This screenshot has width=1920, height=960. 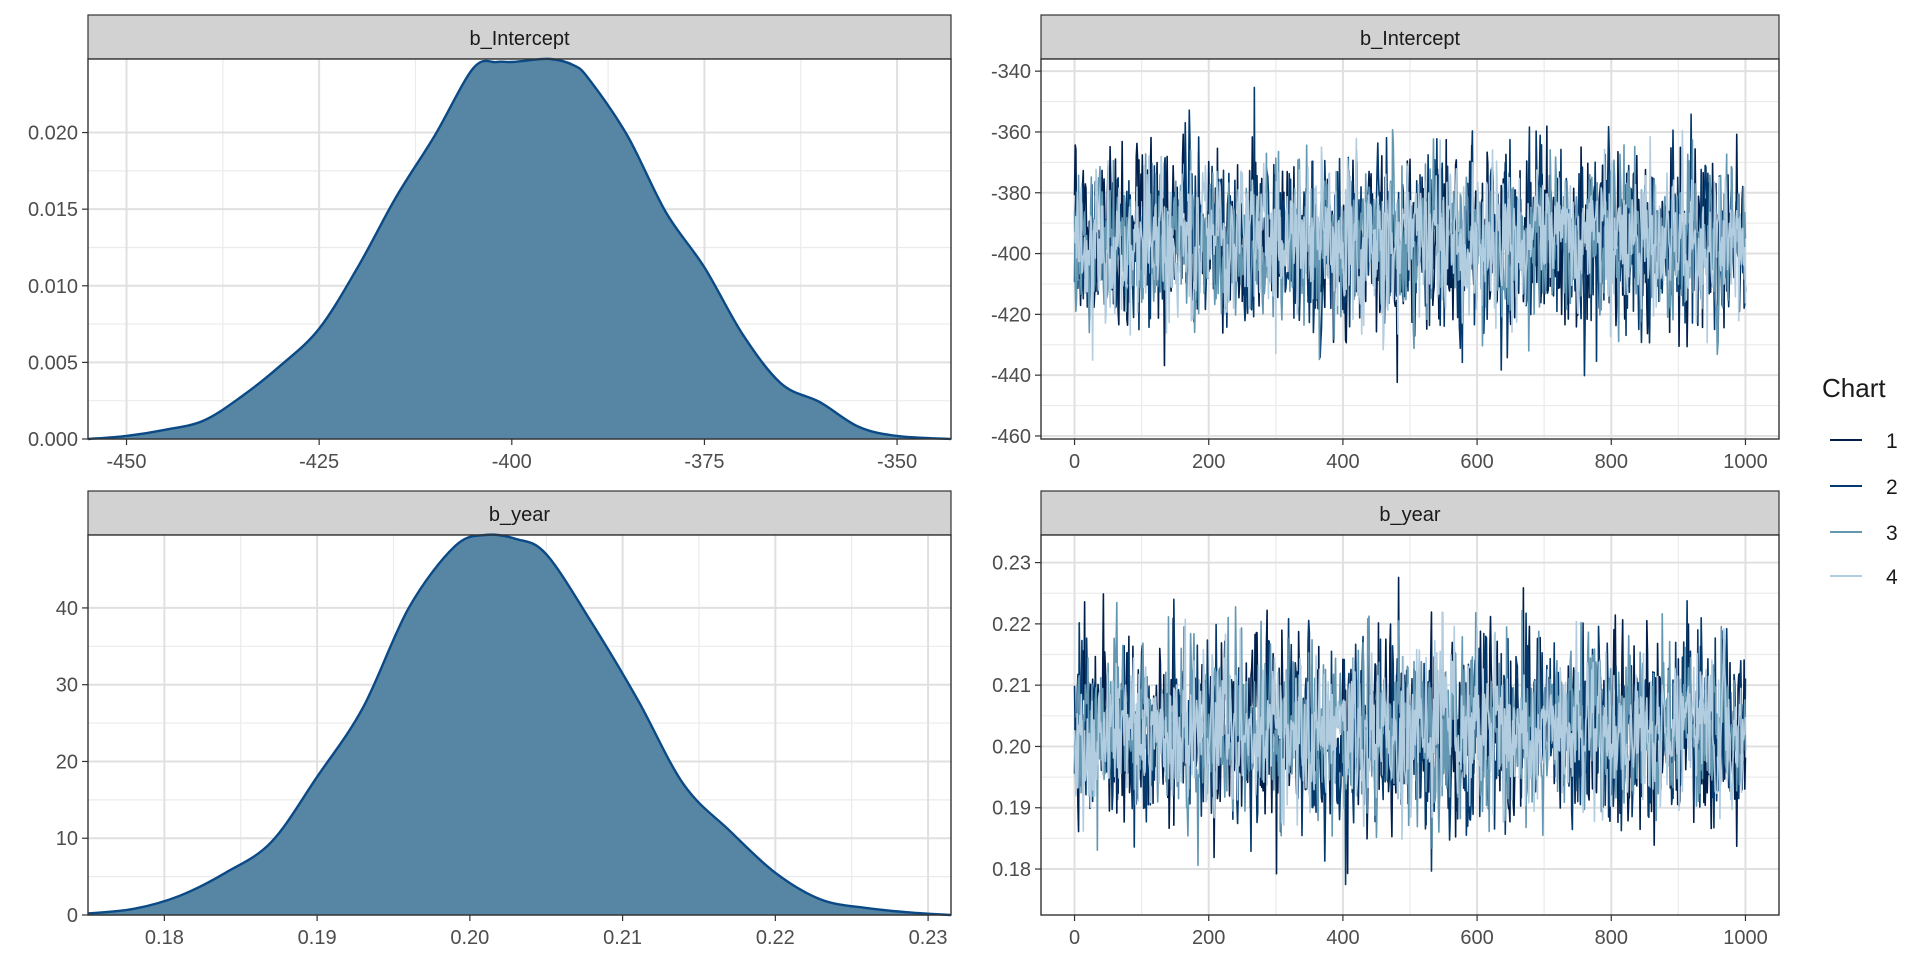 What do you see at coordinates (512, 462) in the screenshot?
I see `x-tick-label: -400` at bounding box center [512, 462].